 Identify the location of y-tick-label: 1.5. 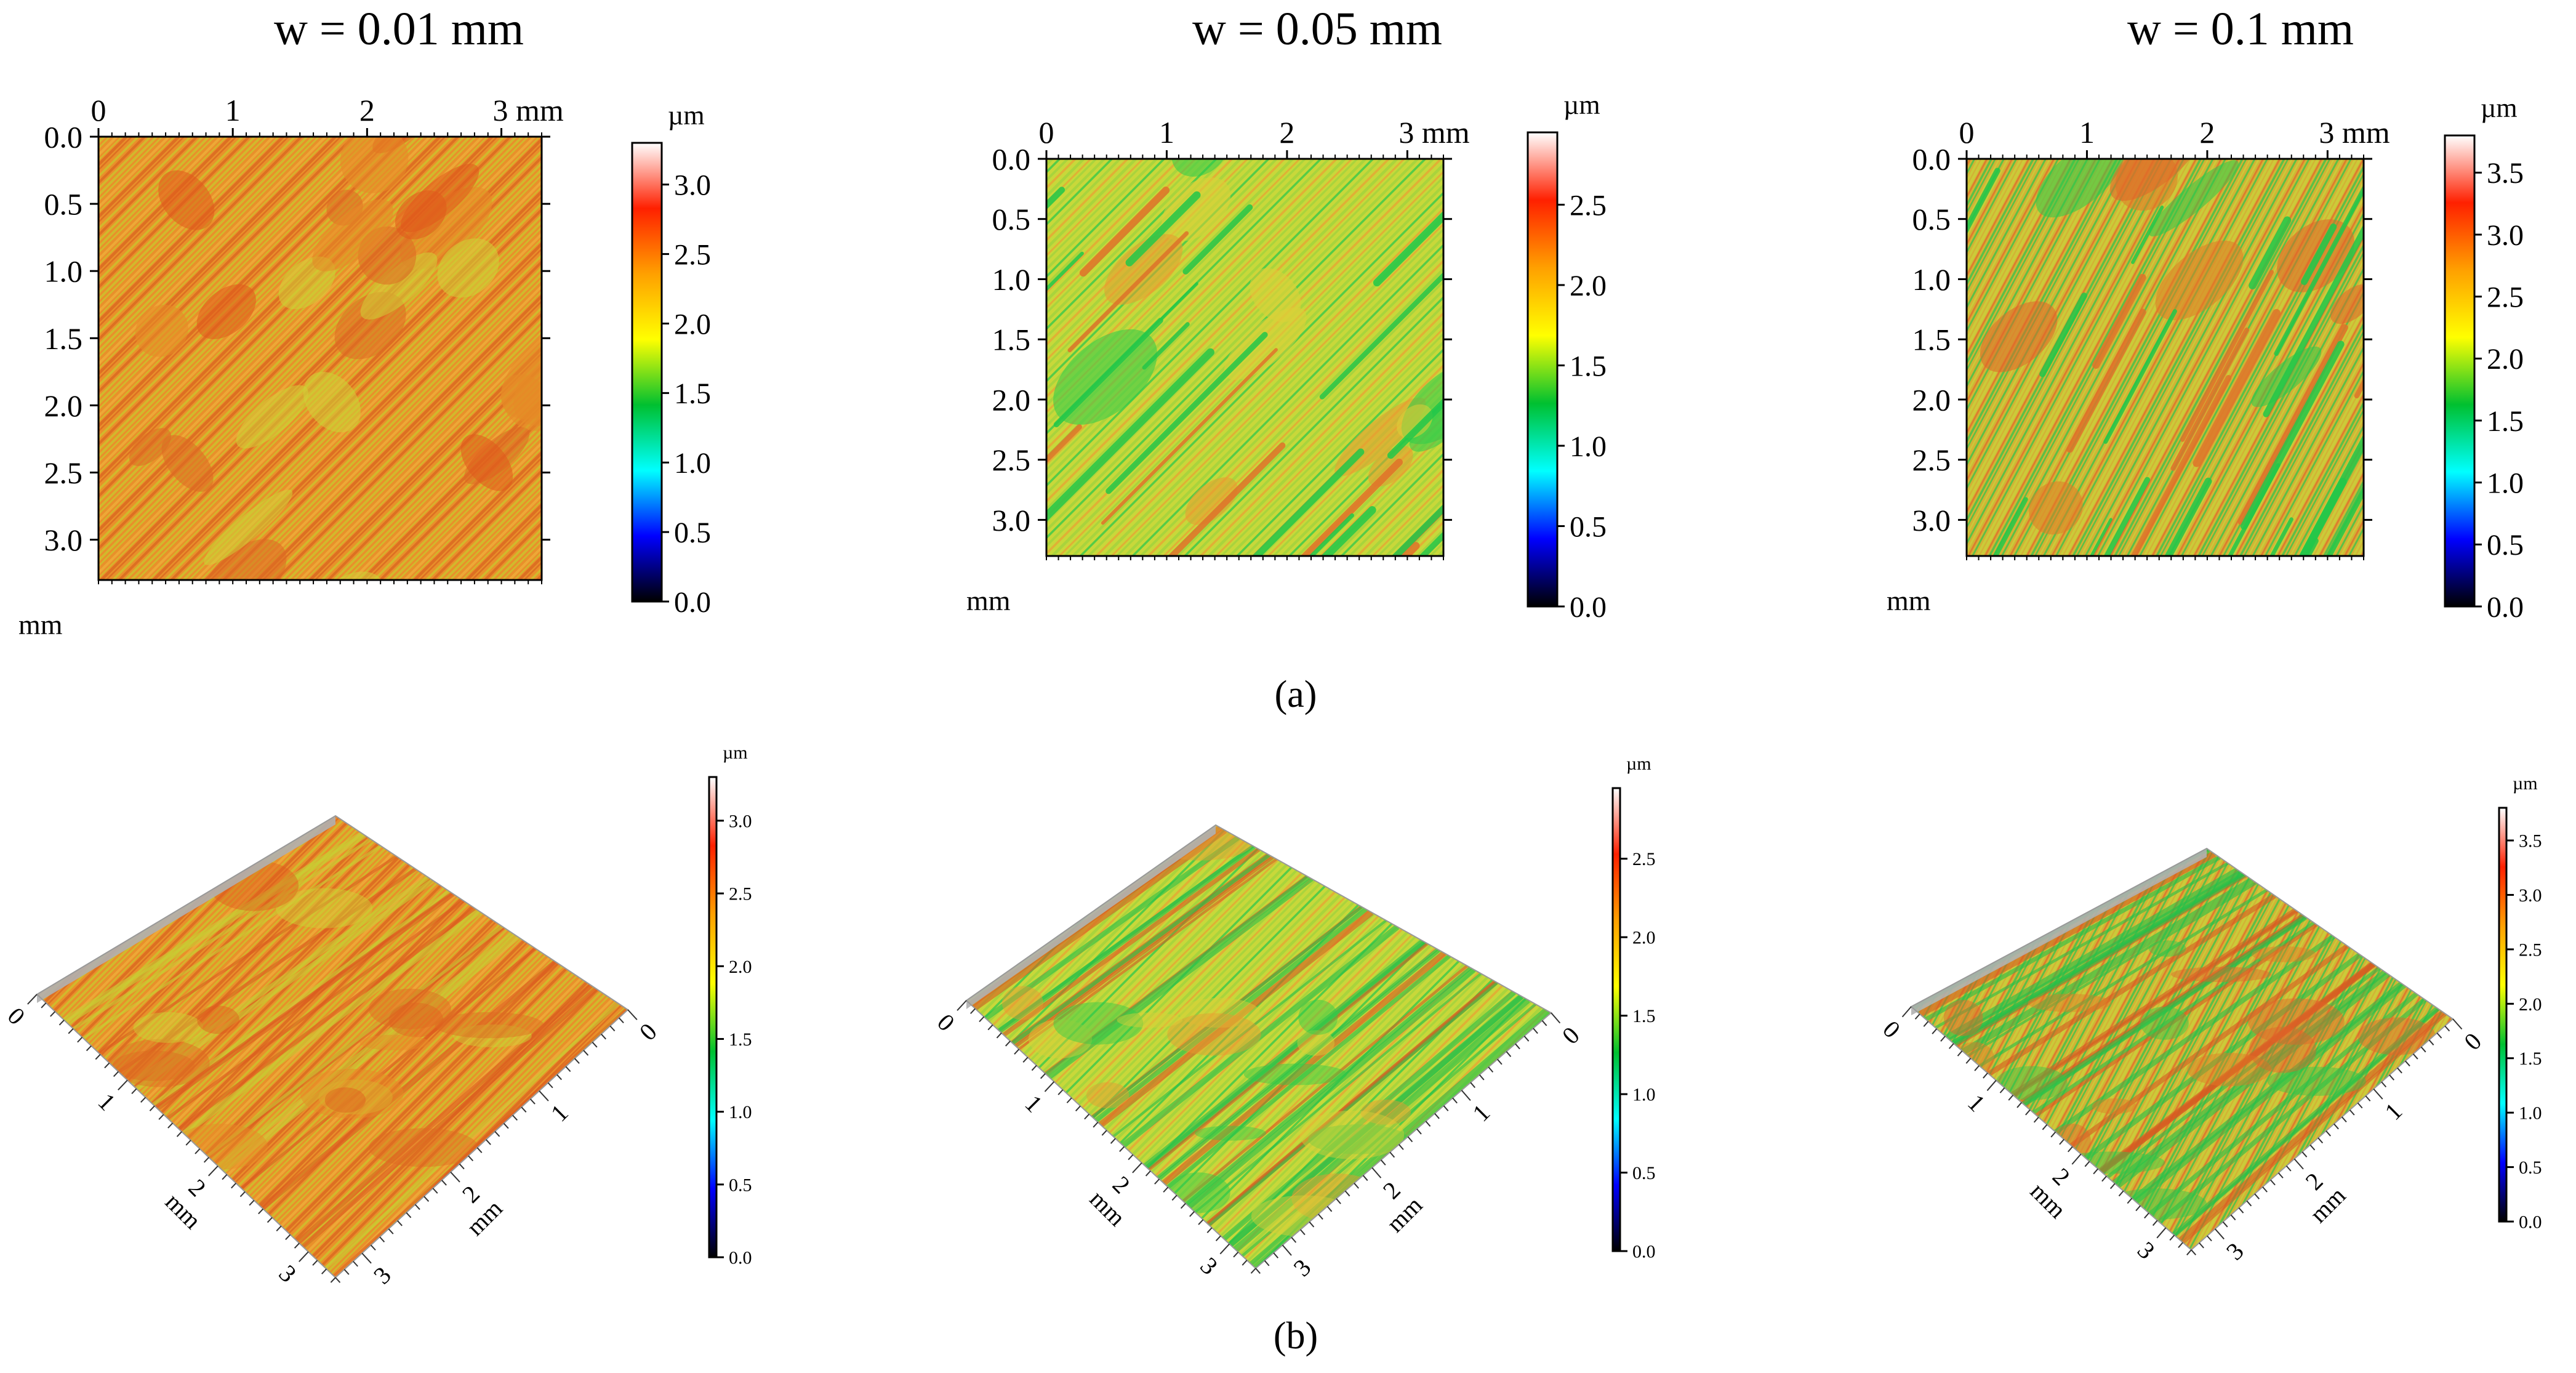
(1011, 340).